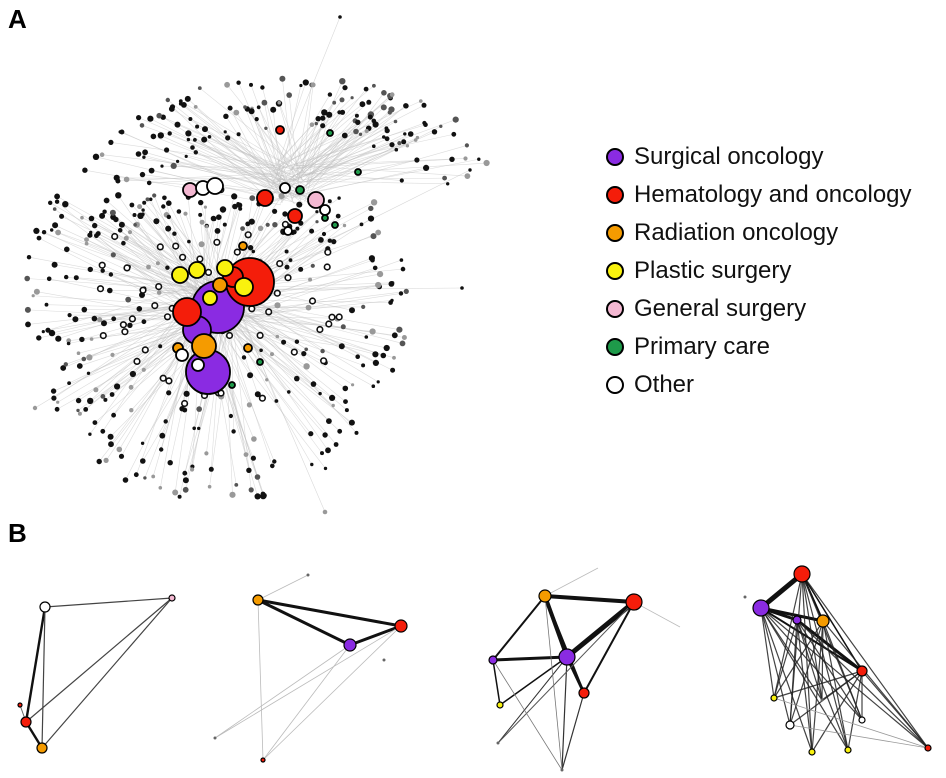 The height and width of the screenshot is (778, 946). I want to click on hematology-oncology-swatch-icon, so click(615, 195).